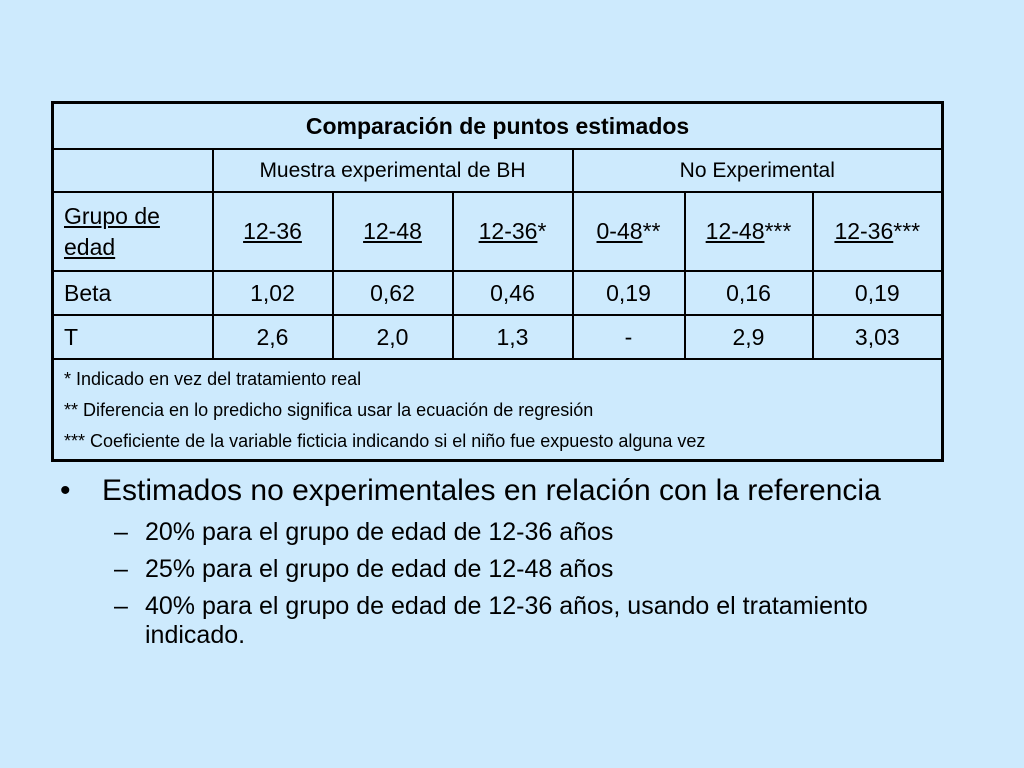 This screenshot has height=768, width=1024. I want to click on table-group-empty, so click(132, 170).